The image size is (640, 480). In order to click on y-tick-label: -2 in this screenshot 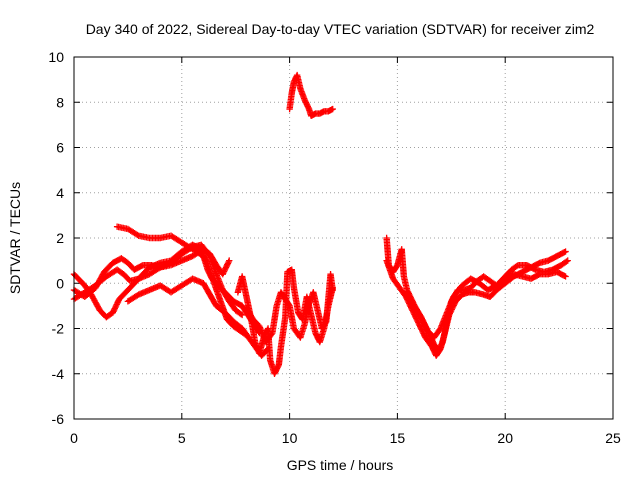, I will do `click(58, 329)`.